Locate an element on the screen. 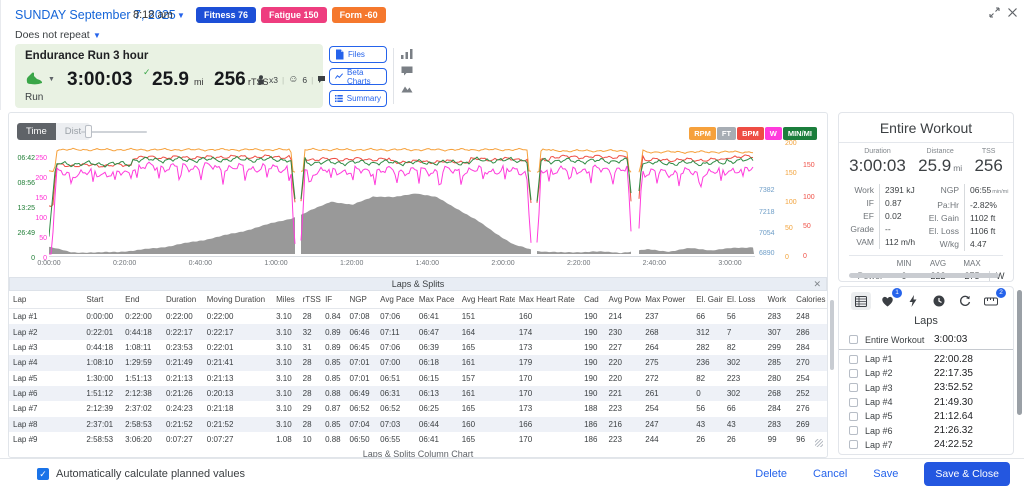 This screenshot has height=488, width=1024. cell: 190 is located at coordinates (591, 317).